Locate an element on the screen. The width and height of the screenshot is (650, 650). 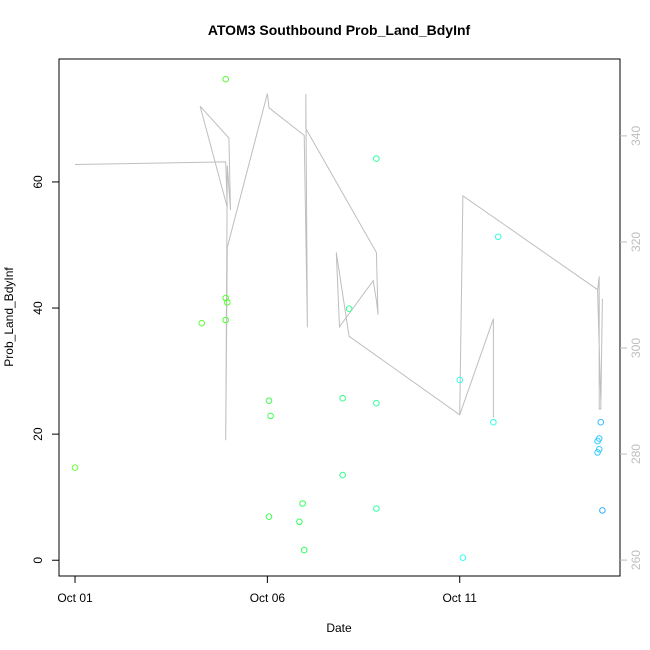
y2-tick-label: 320 is located at coordinates (636, 242).